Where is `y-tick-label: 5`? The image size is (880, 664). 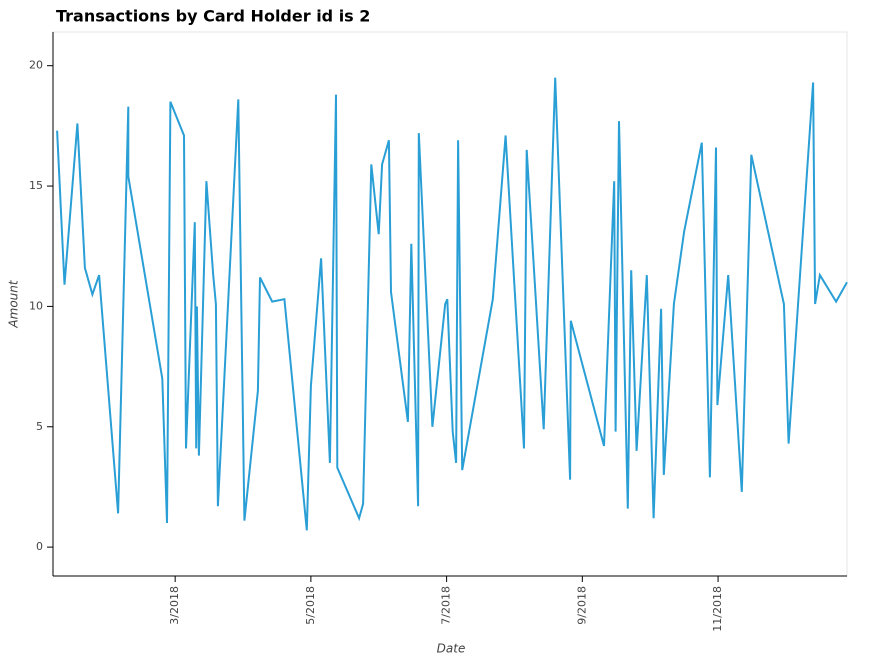
y-tick-label: 5 is located at coordinates (39, 426).